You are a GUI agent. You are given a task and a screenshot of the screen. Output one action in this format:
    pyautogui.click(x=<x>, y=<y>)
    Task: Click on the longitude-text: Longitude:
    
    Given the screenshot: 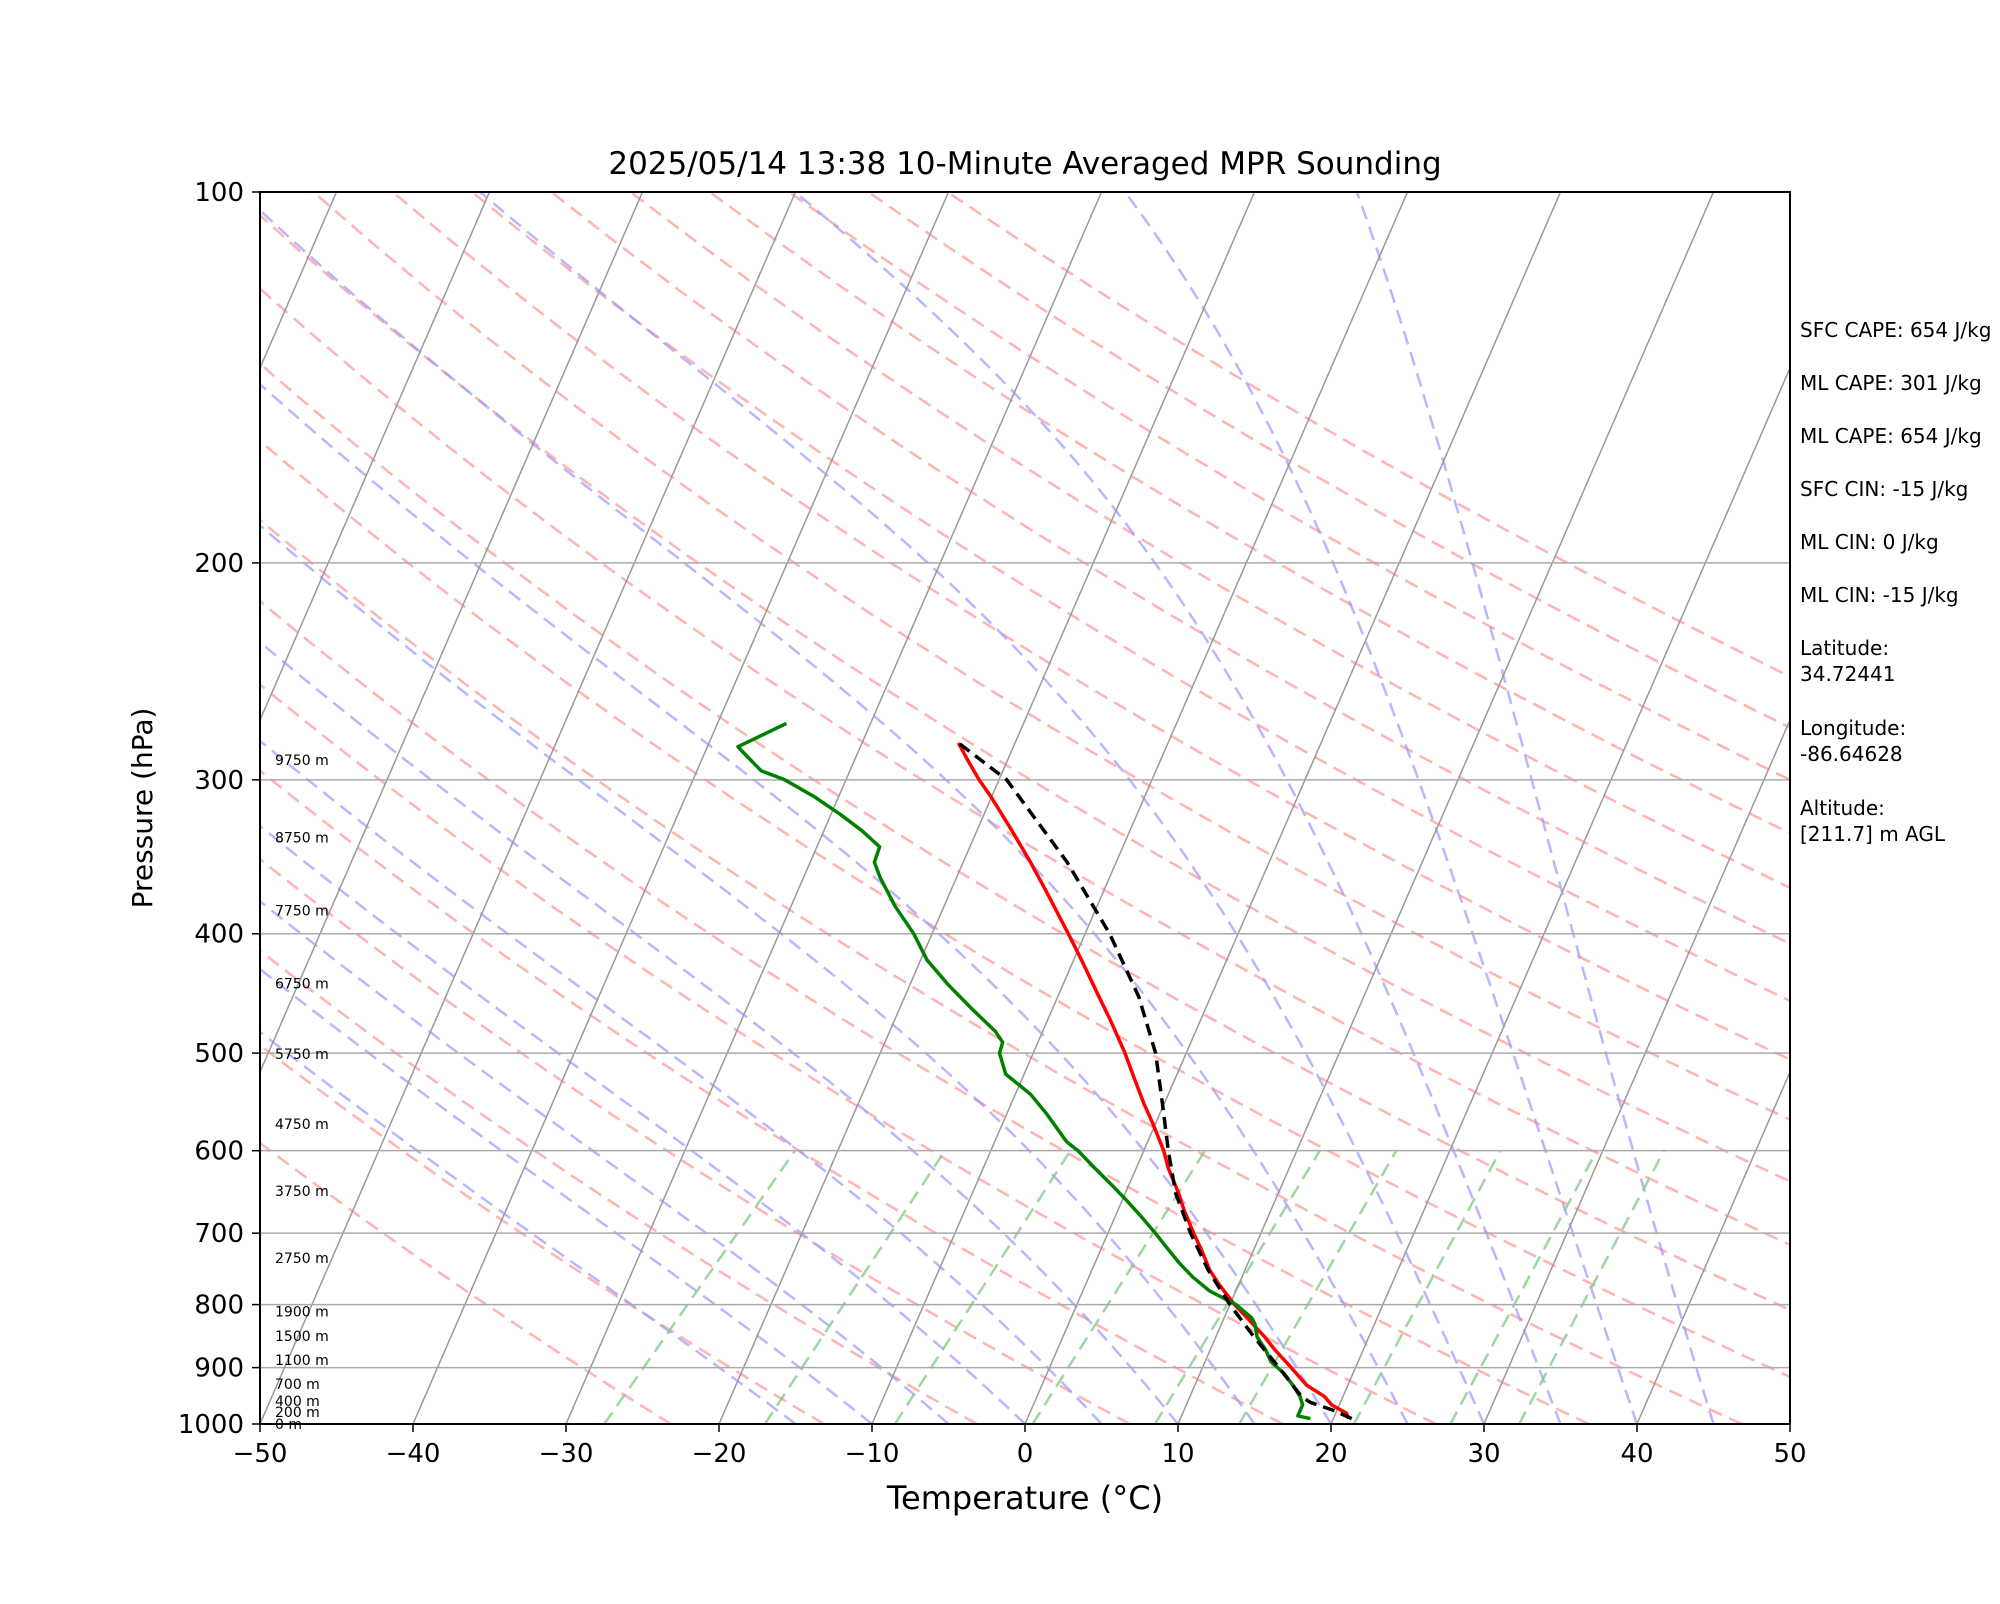 What is the action you would take?
    pyautogui.click(x=1853, y=728)
    